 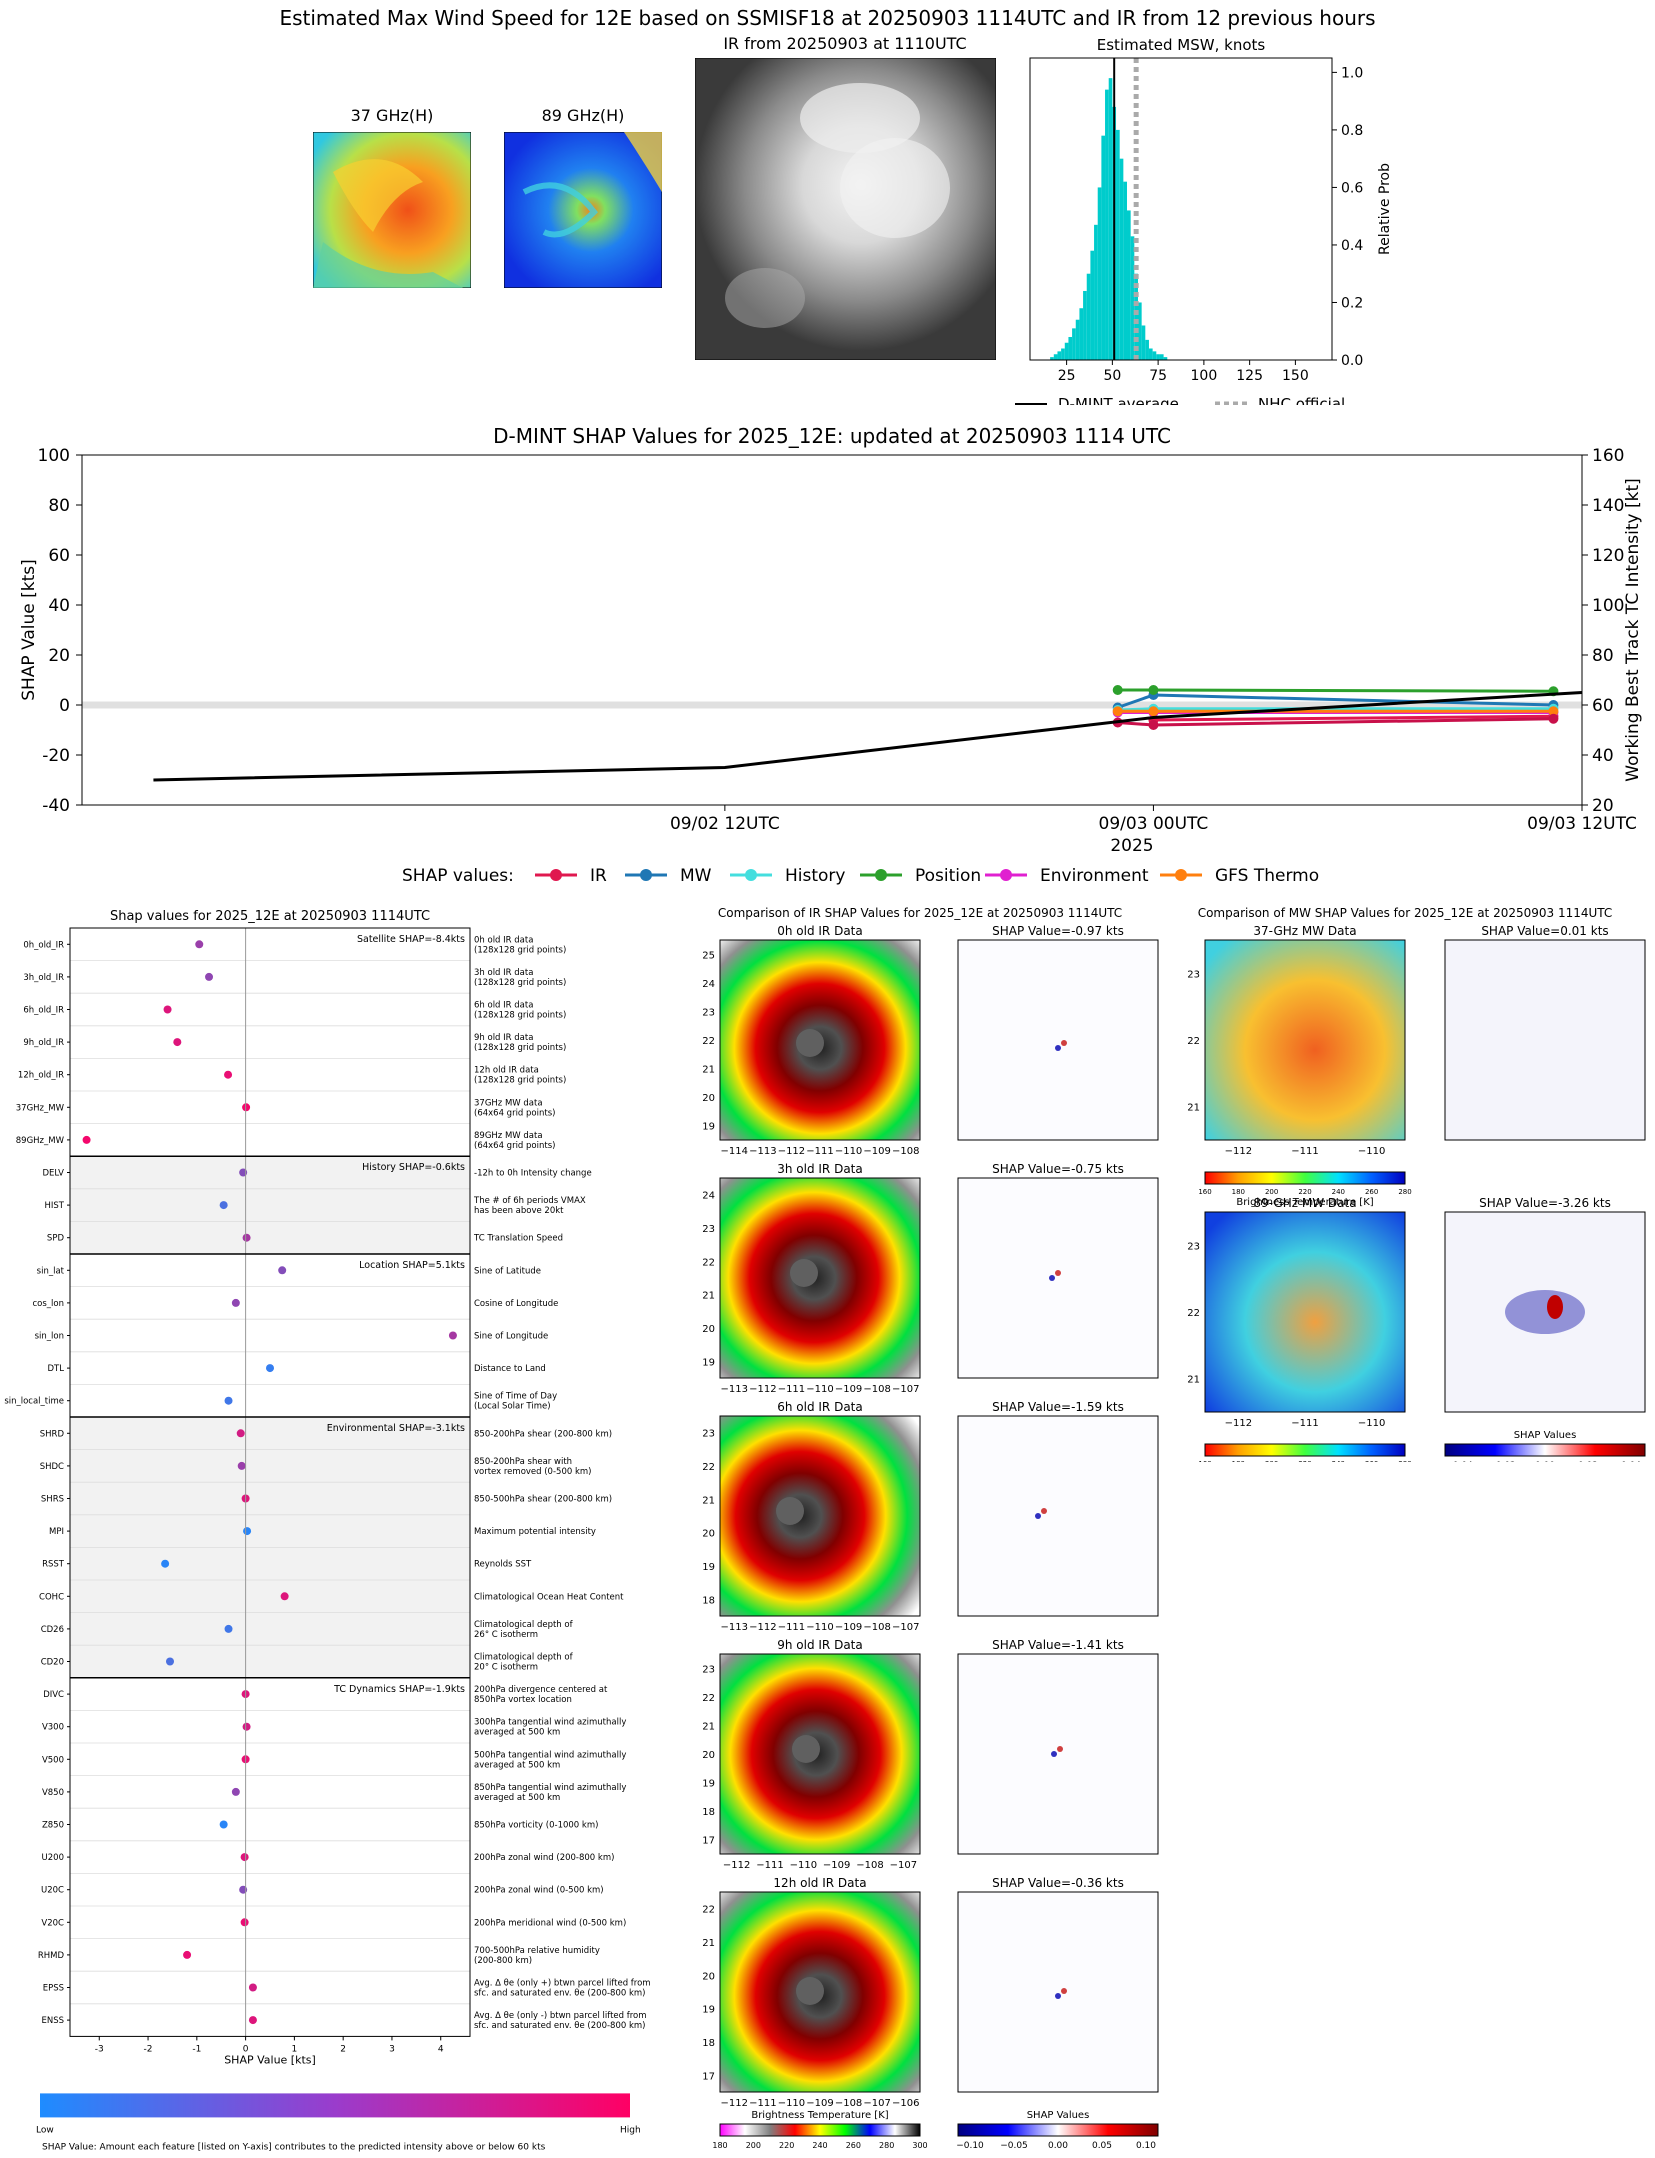 What do you see at coordinates (59, 606) in the screenshot?
I see `left-y-tick-label: 40` at bounding box center [59, 606].